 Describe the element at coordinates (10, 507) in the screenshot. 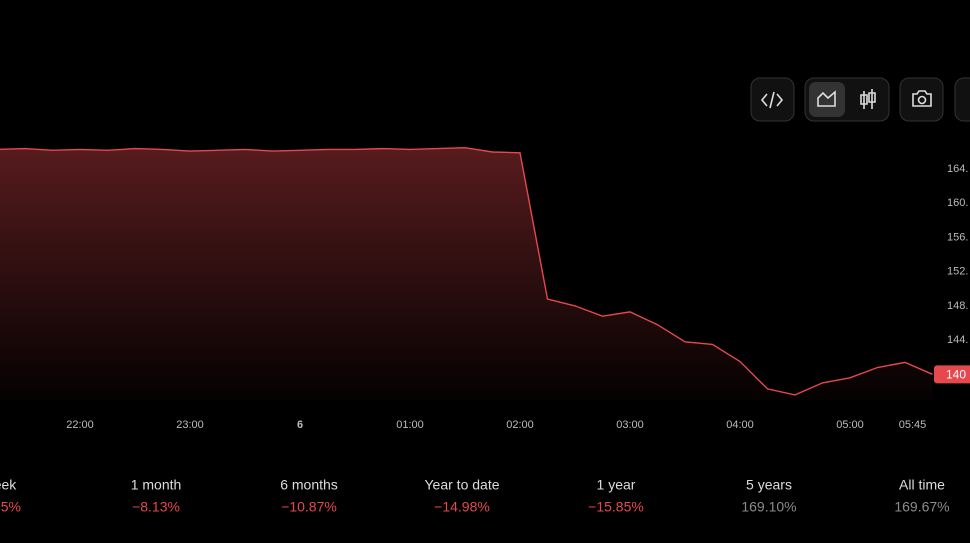

I see `period-change: .55%` at that location.